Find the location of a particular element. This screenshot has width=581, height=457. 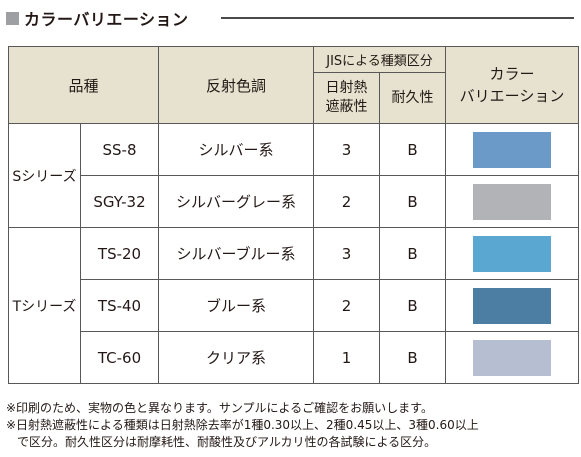

footnote-print-color: ※印刷のため、実物の色と異なります。サンプルによるご確認をお願いします。 is located at coordinates (219, 408).